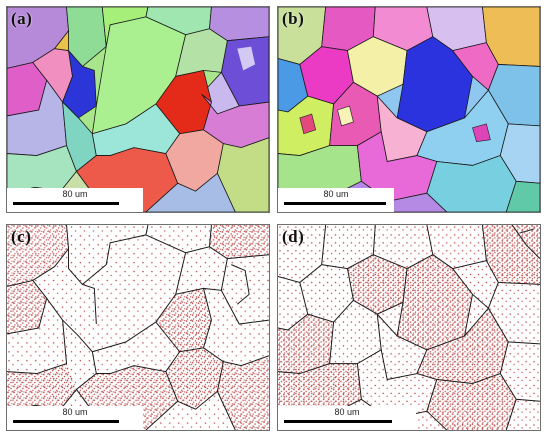 This screenshot has width=550, height=439. I want to click on panel-b-label: (b), so click(293, 18).